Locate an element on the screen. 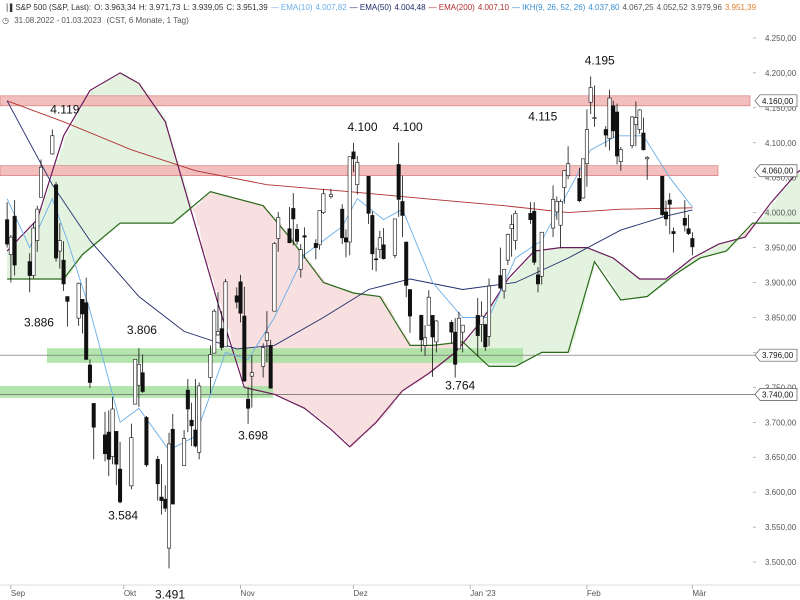 The width and height of the screenshot is (800, 600). header-value-6: 4.007,82 is located at coordinates (331, 7).